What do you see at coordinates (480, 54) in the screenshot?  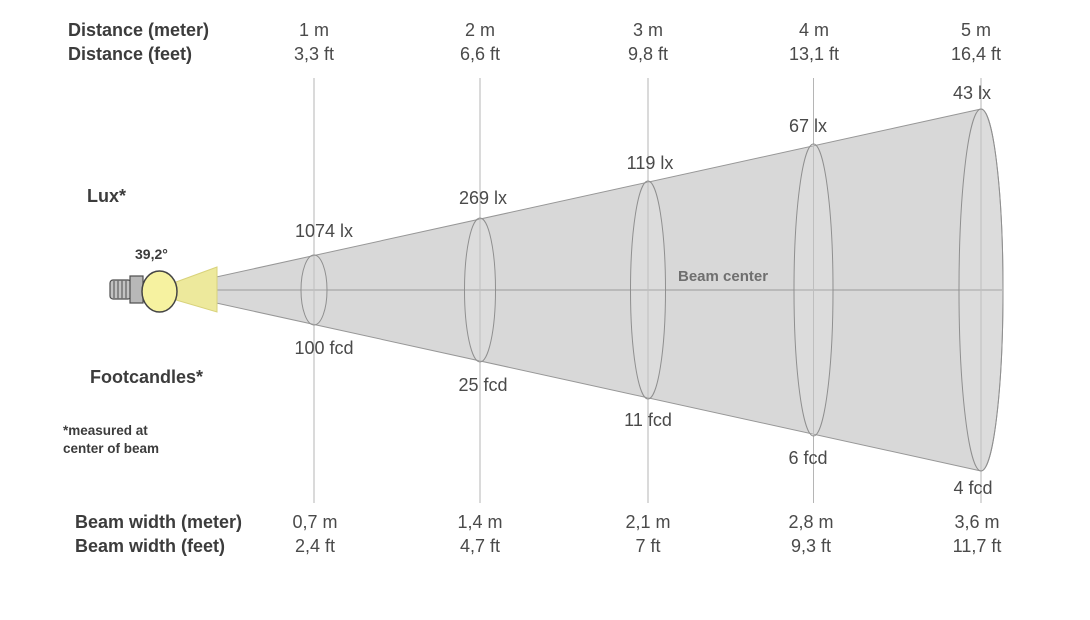 I see `distance-ft-2: 6,6 ft` at bounding box center [480, 54].